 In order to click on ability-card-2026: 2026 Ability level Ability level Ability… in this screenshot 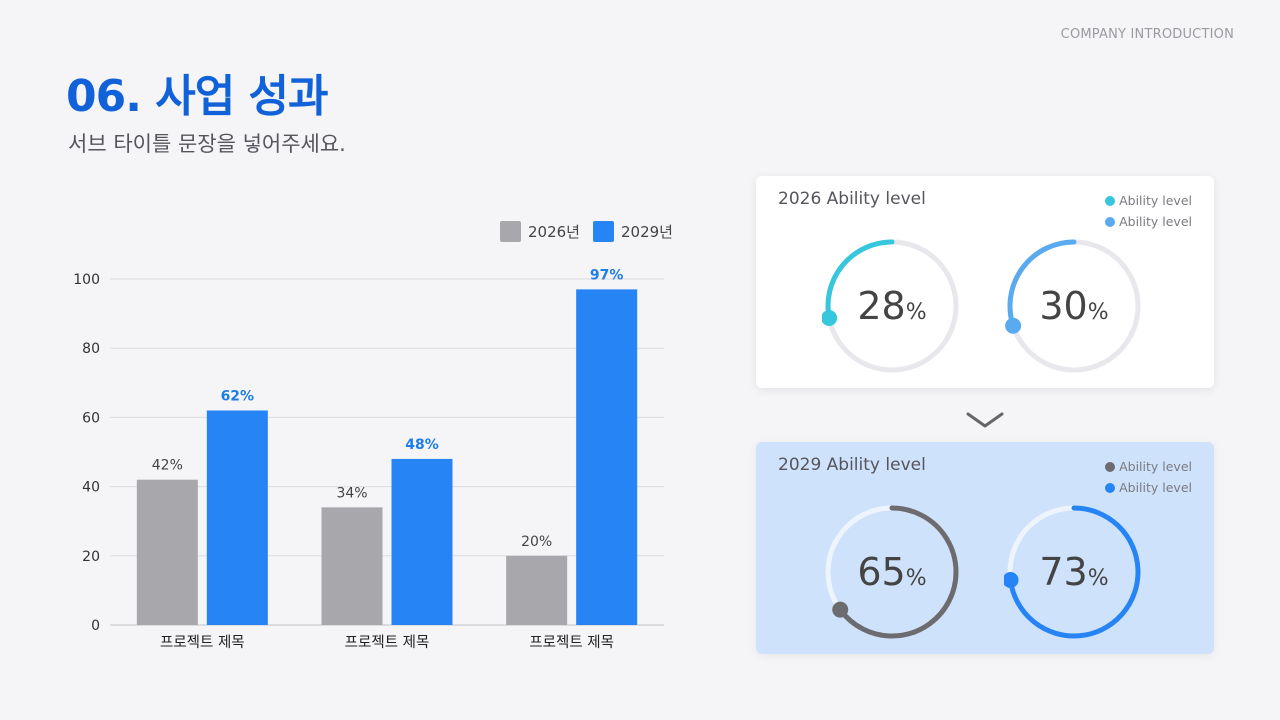, I will do `click(985, 282)`.